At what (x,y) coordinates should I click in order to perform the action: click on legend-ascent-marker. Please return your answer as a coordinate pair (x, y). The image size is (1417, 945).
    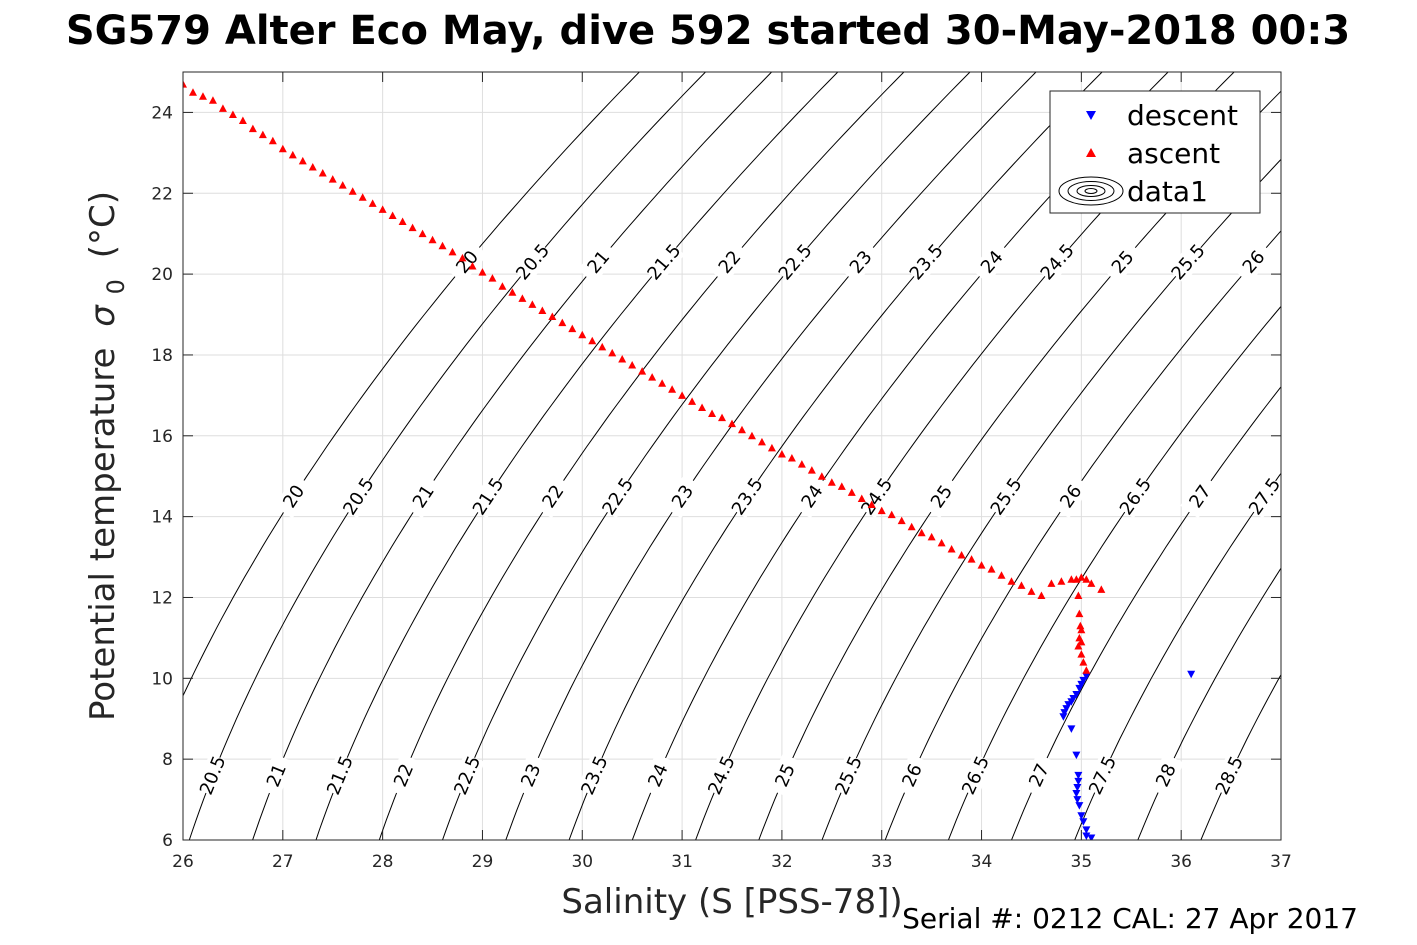
    Looking at the image, I should click on (1091, 152).